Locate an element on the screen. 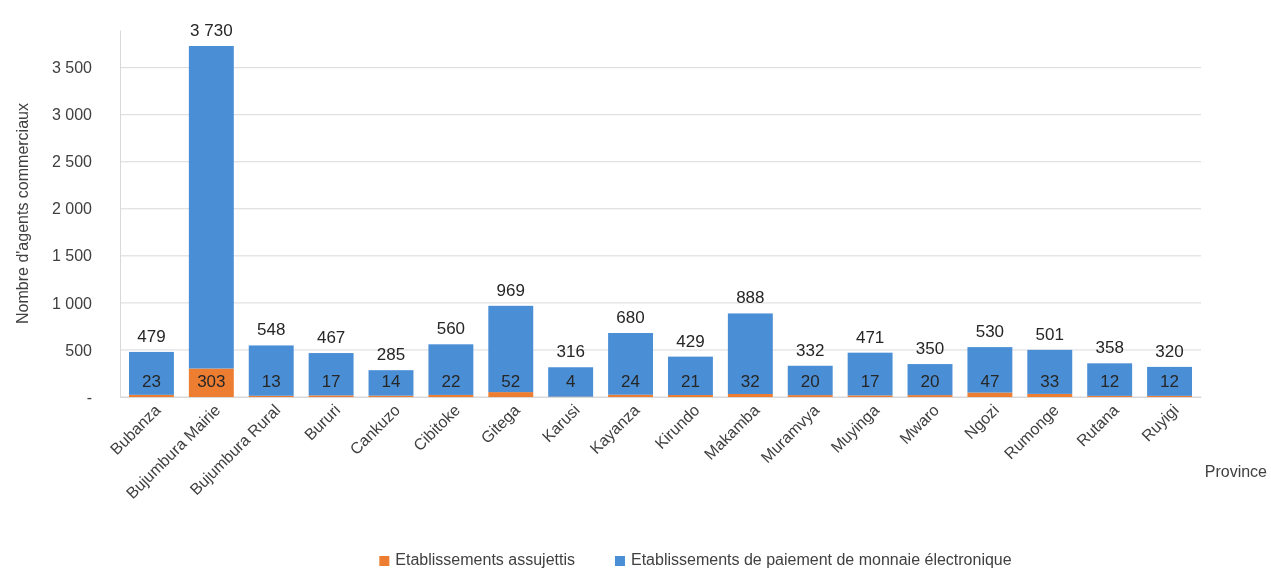  data-label: 303 is located at coordinates (211, 381).